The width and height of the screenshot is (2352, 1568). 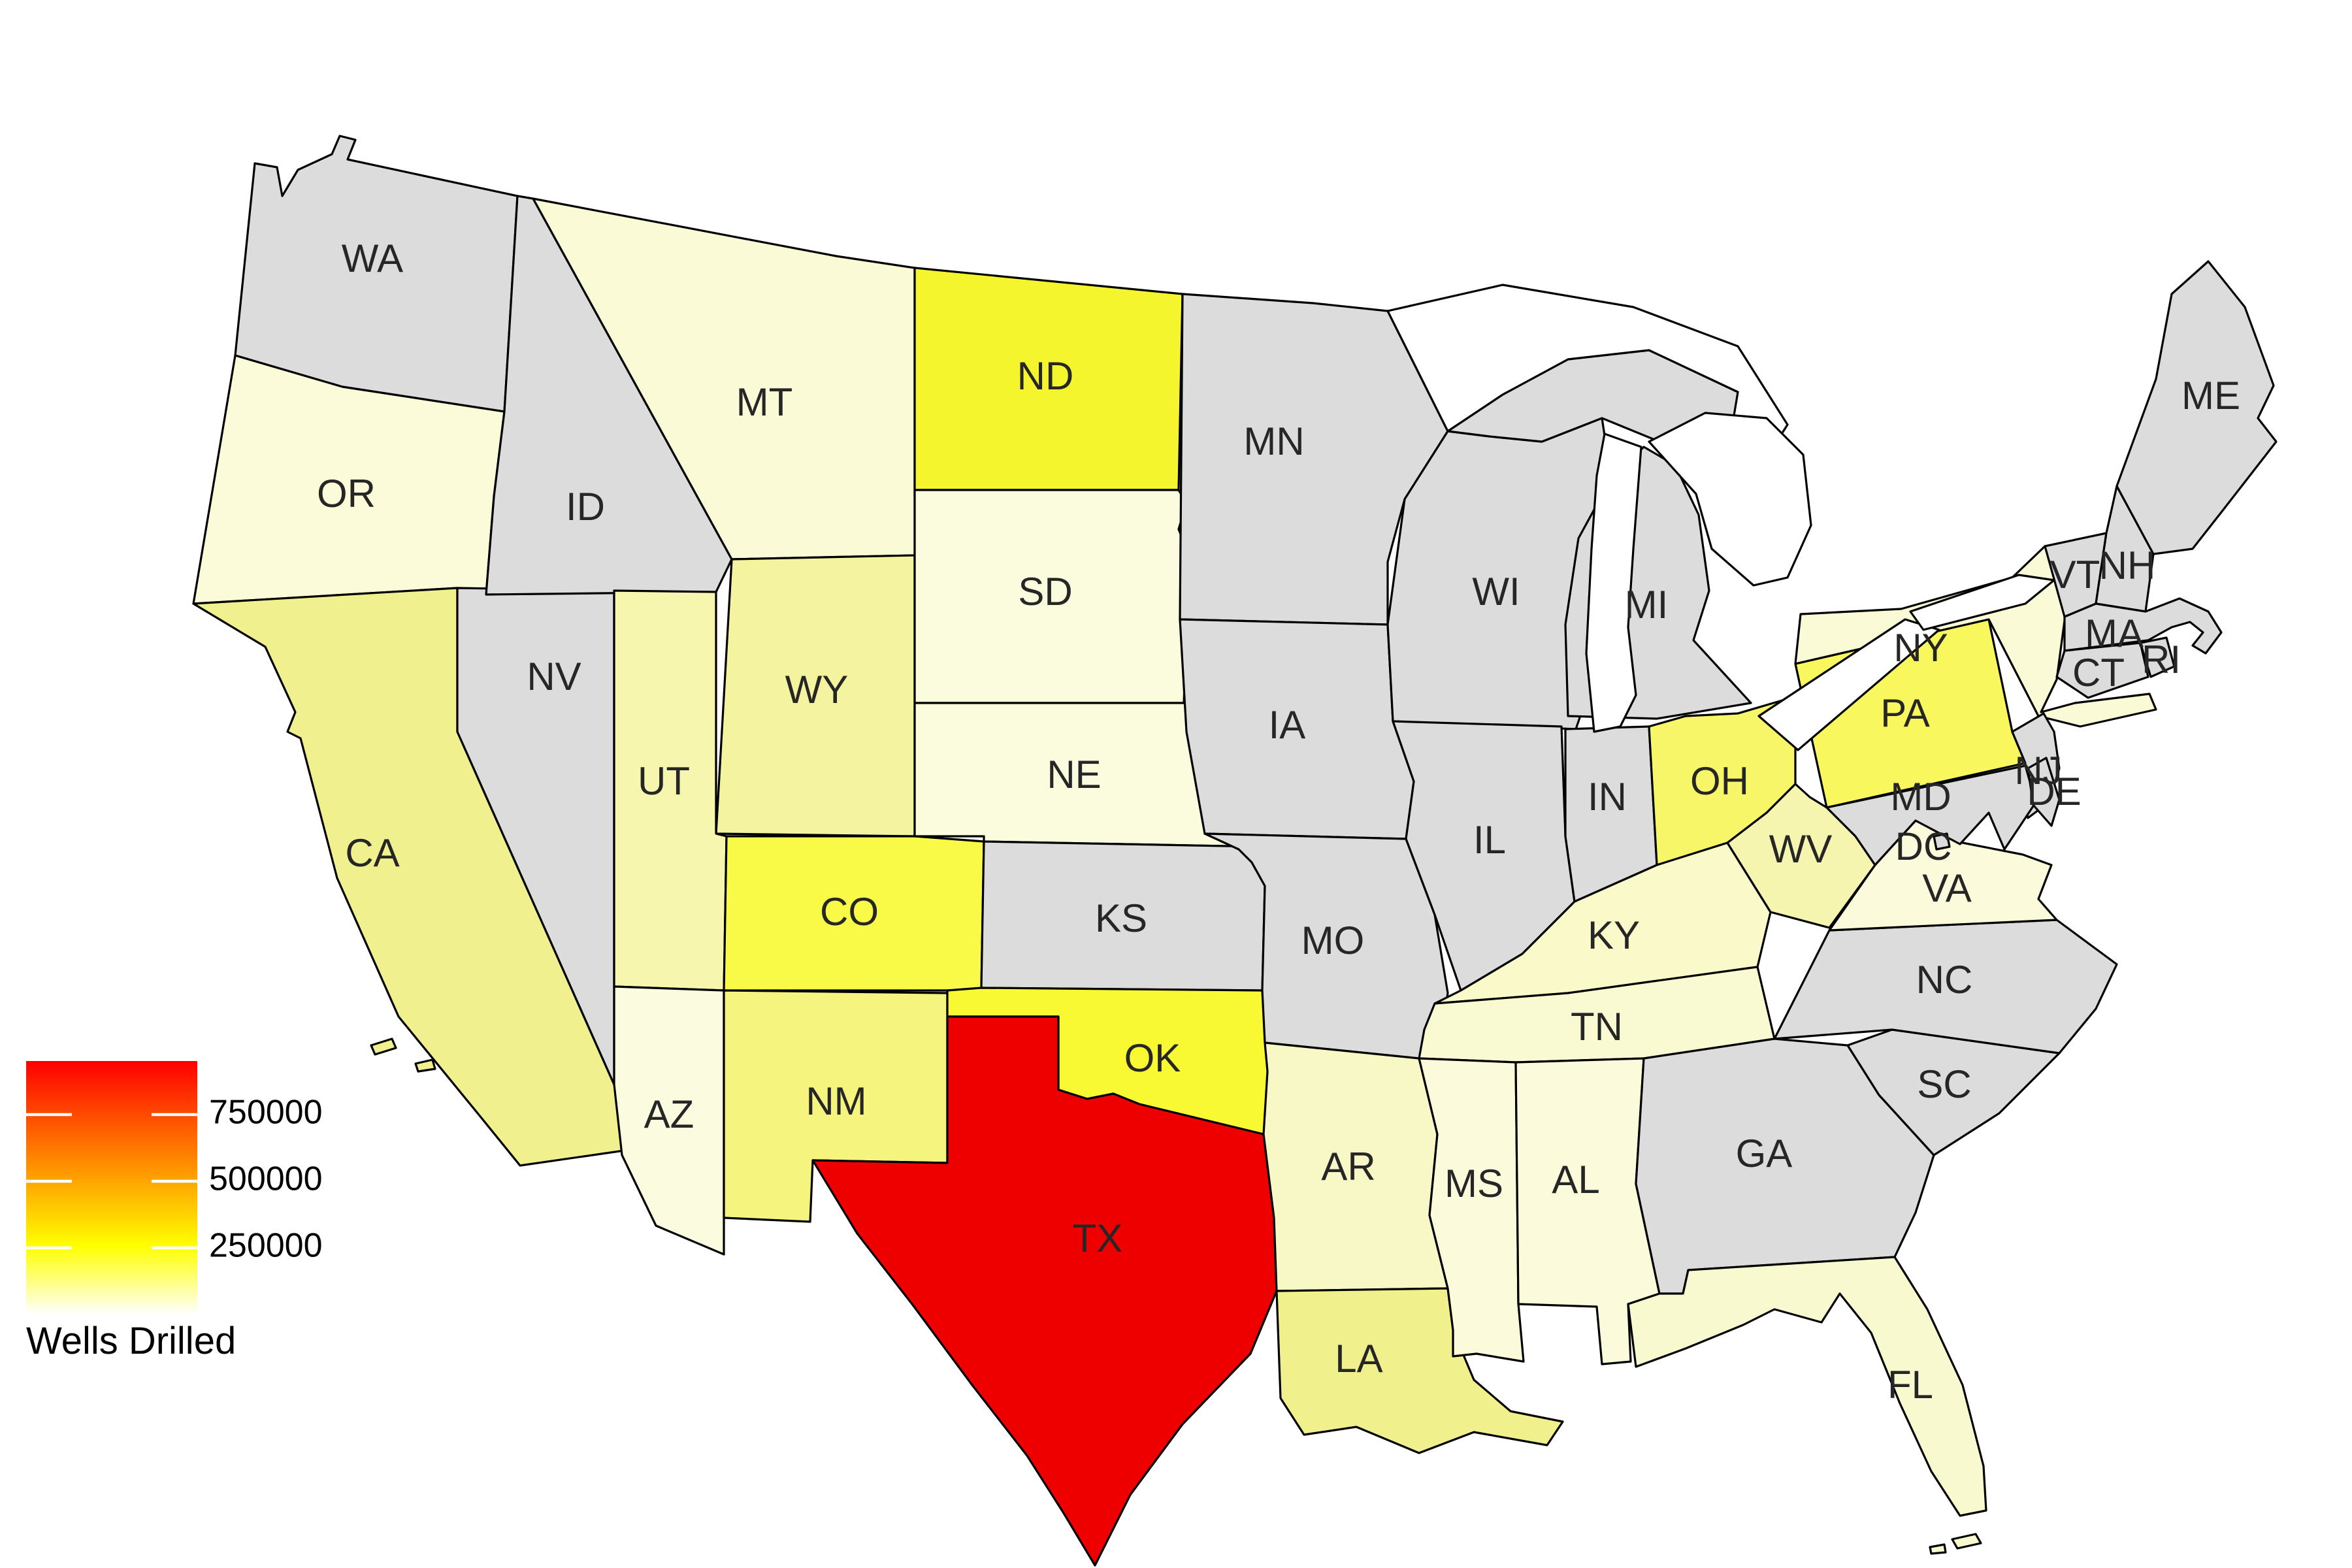 I want to click on state-label-la: LA, so click(x=1358, y=1358).